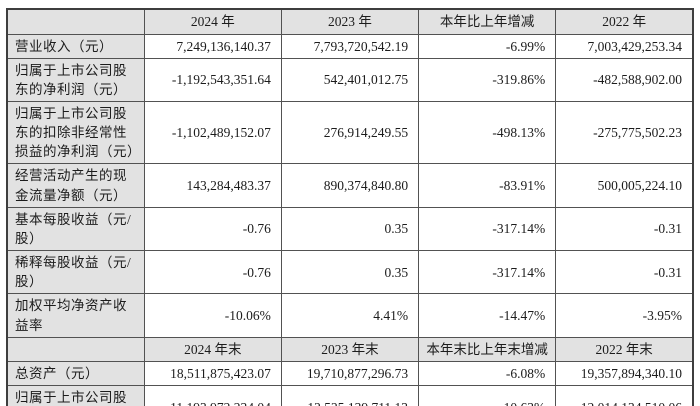  I want to click on table-cell: 12,525,139,711.13, so click(350, 395).